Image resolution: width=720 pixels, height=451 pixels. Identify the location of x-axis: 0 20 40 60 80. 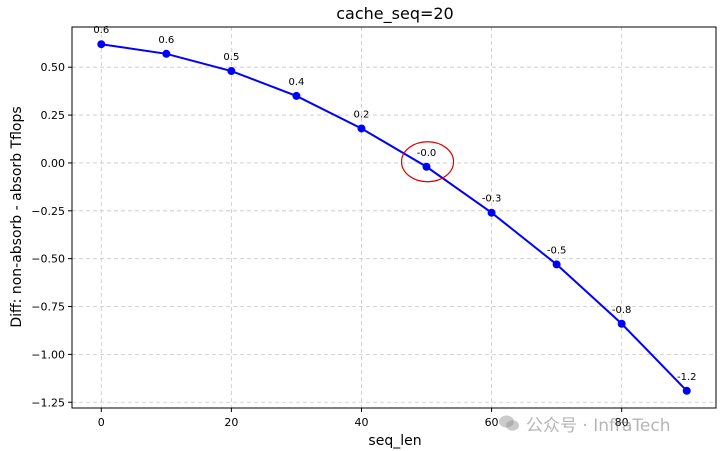
(363, 418).